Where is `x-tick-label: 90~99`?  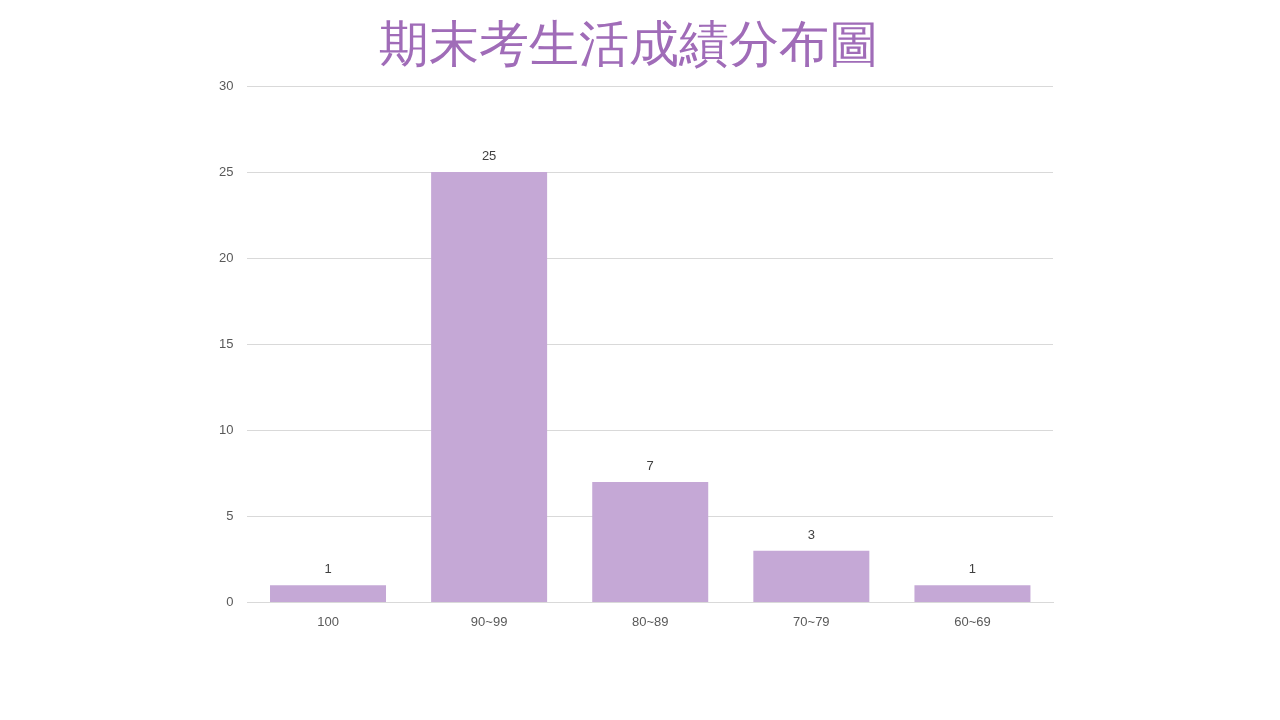
x-tick-label: 90~99 is located at coordinates (489, 621).